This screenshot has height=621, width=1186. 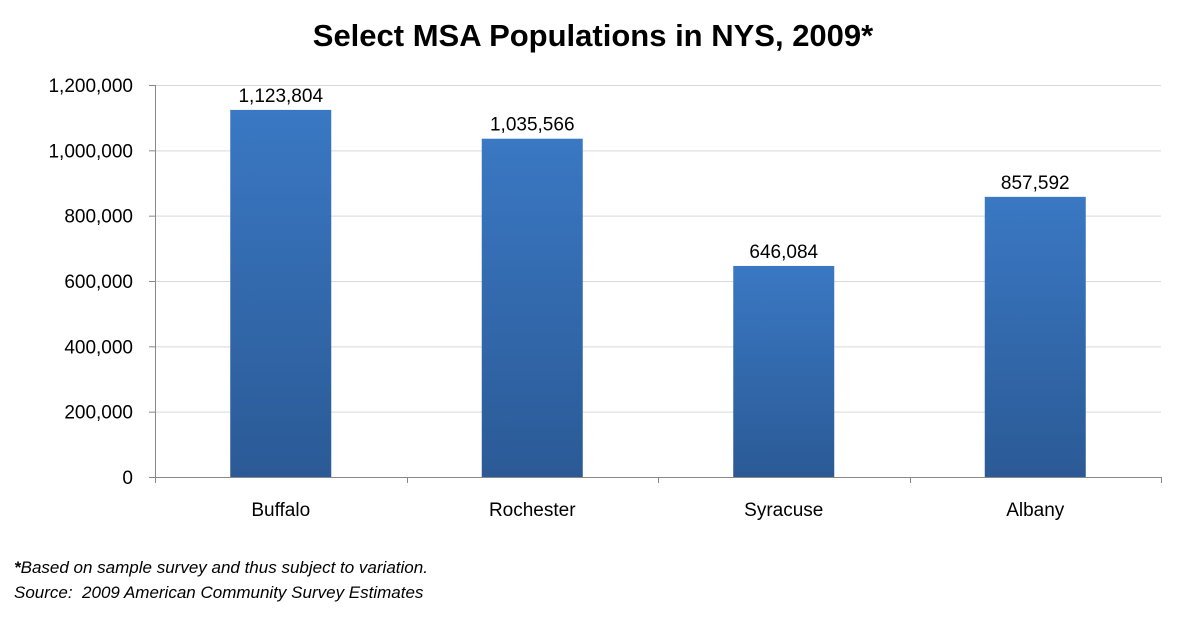 What do you see at coordinates (532, 125) in the screenshot?
I see `data-label: 1,035,566` at bounding box center [532, 125].